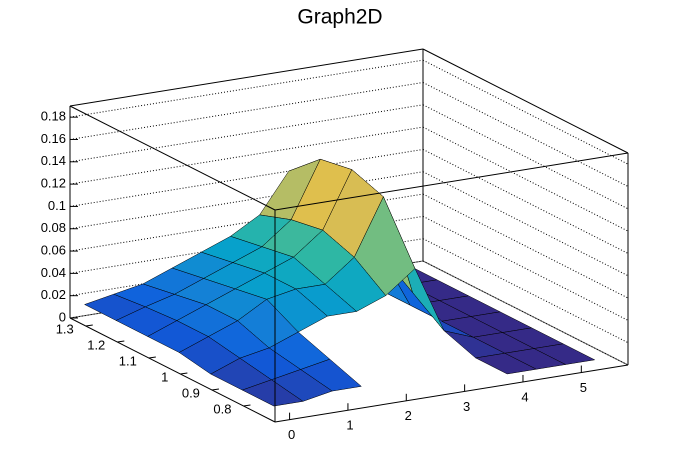  Describe the element at coordinates (53, 183) in the screenshot. I see `z-tick-label: 0.12` at that location.